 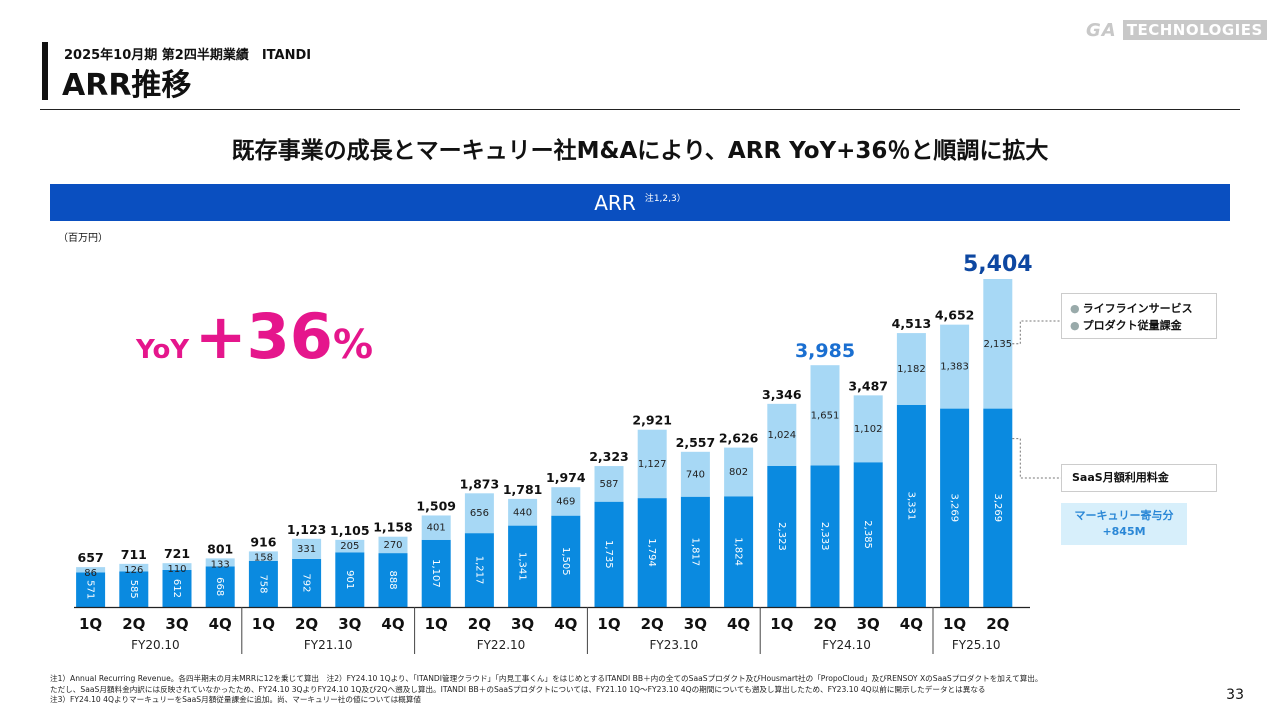 What do you see at coordinates (782, 394) in the screenshot?
I see `bar-total-label: 3,346` at bounding box center [782, 394].